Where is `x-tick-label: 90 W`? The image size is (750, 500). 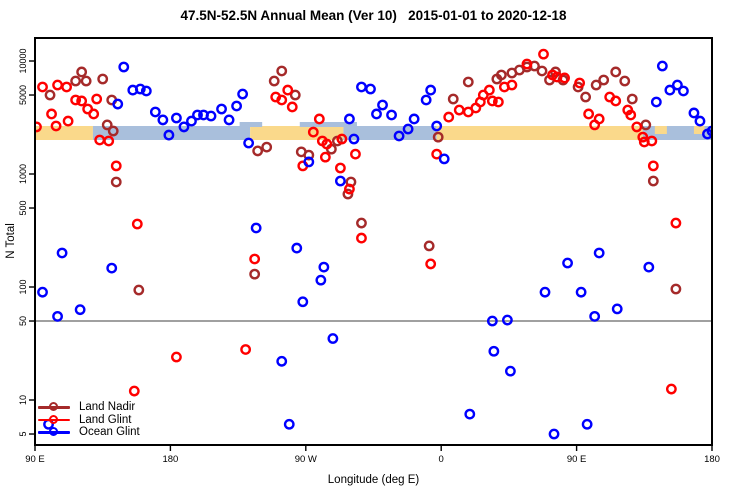 x-tick-label: 90 W is located at coordinates (306, 459).